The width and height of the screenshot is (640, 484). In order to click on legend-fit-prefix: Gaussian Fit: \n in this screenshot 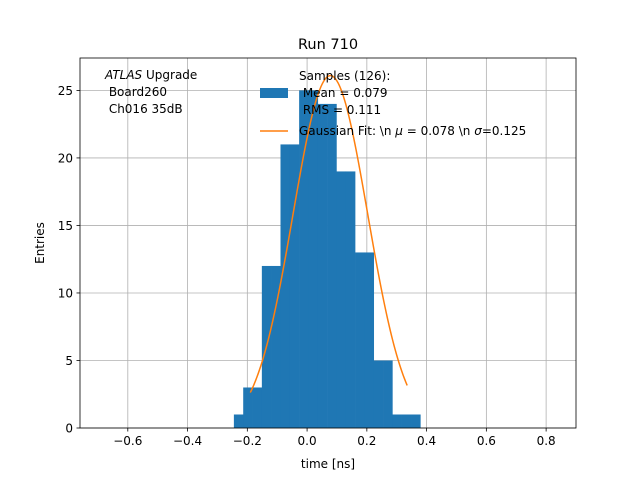, I will do `click(347, 131)`.